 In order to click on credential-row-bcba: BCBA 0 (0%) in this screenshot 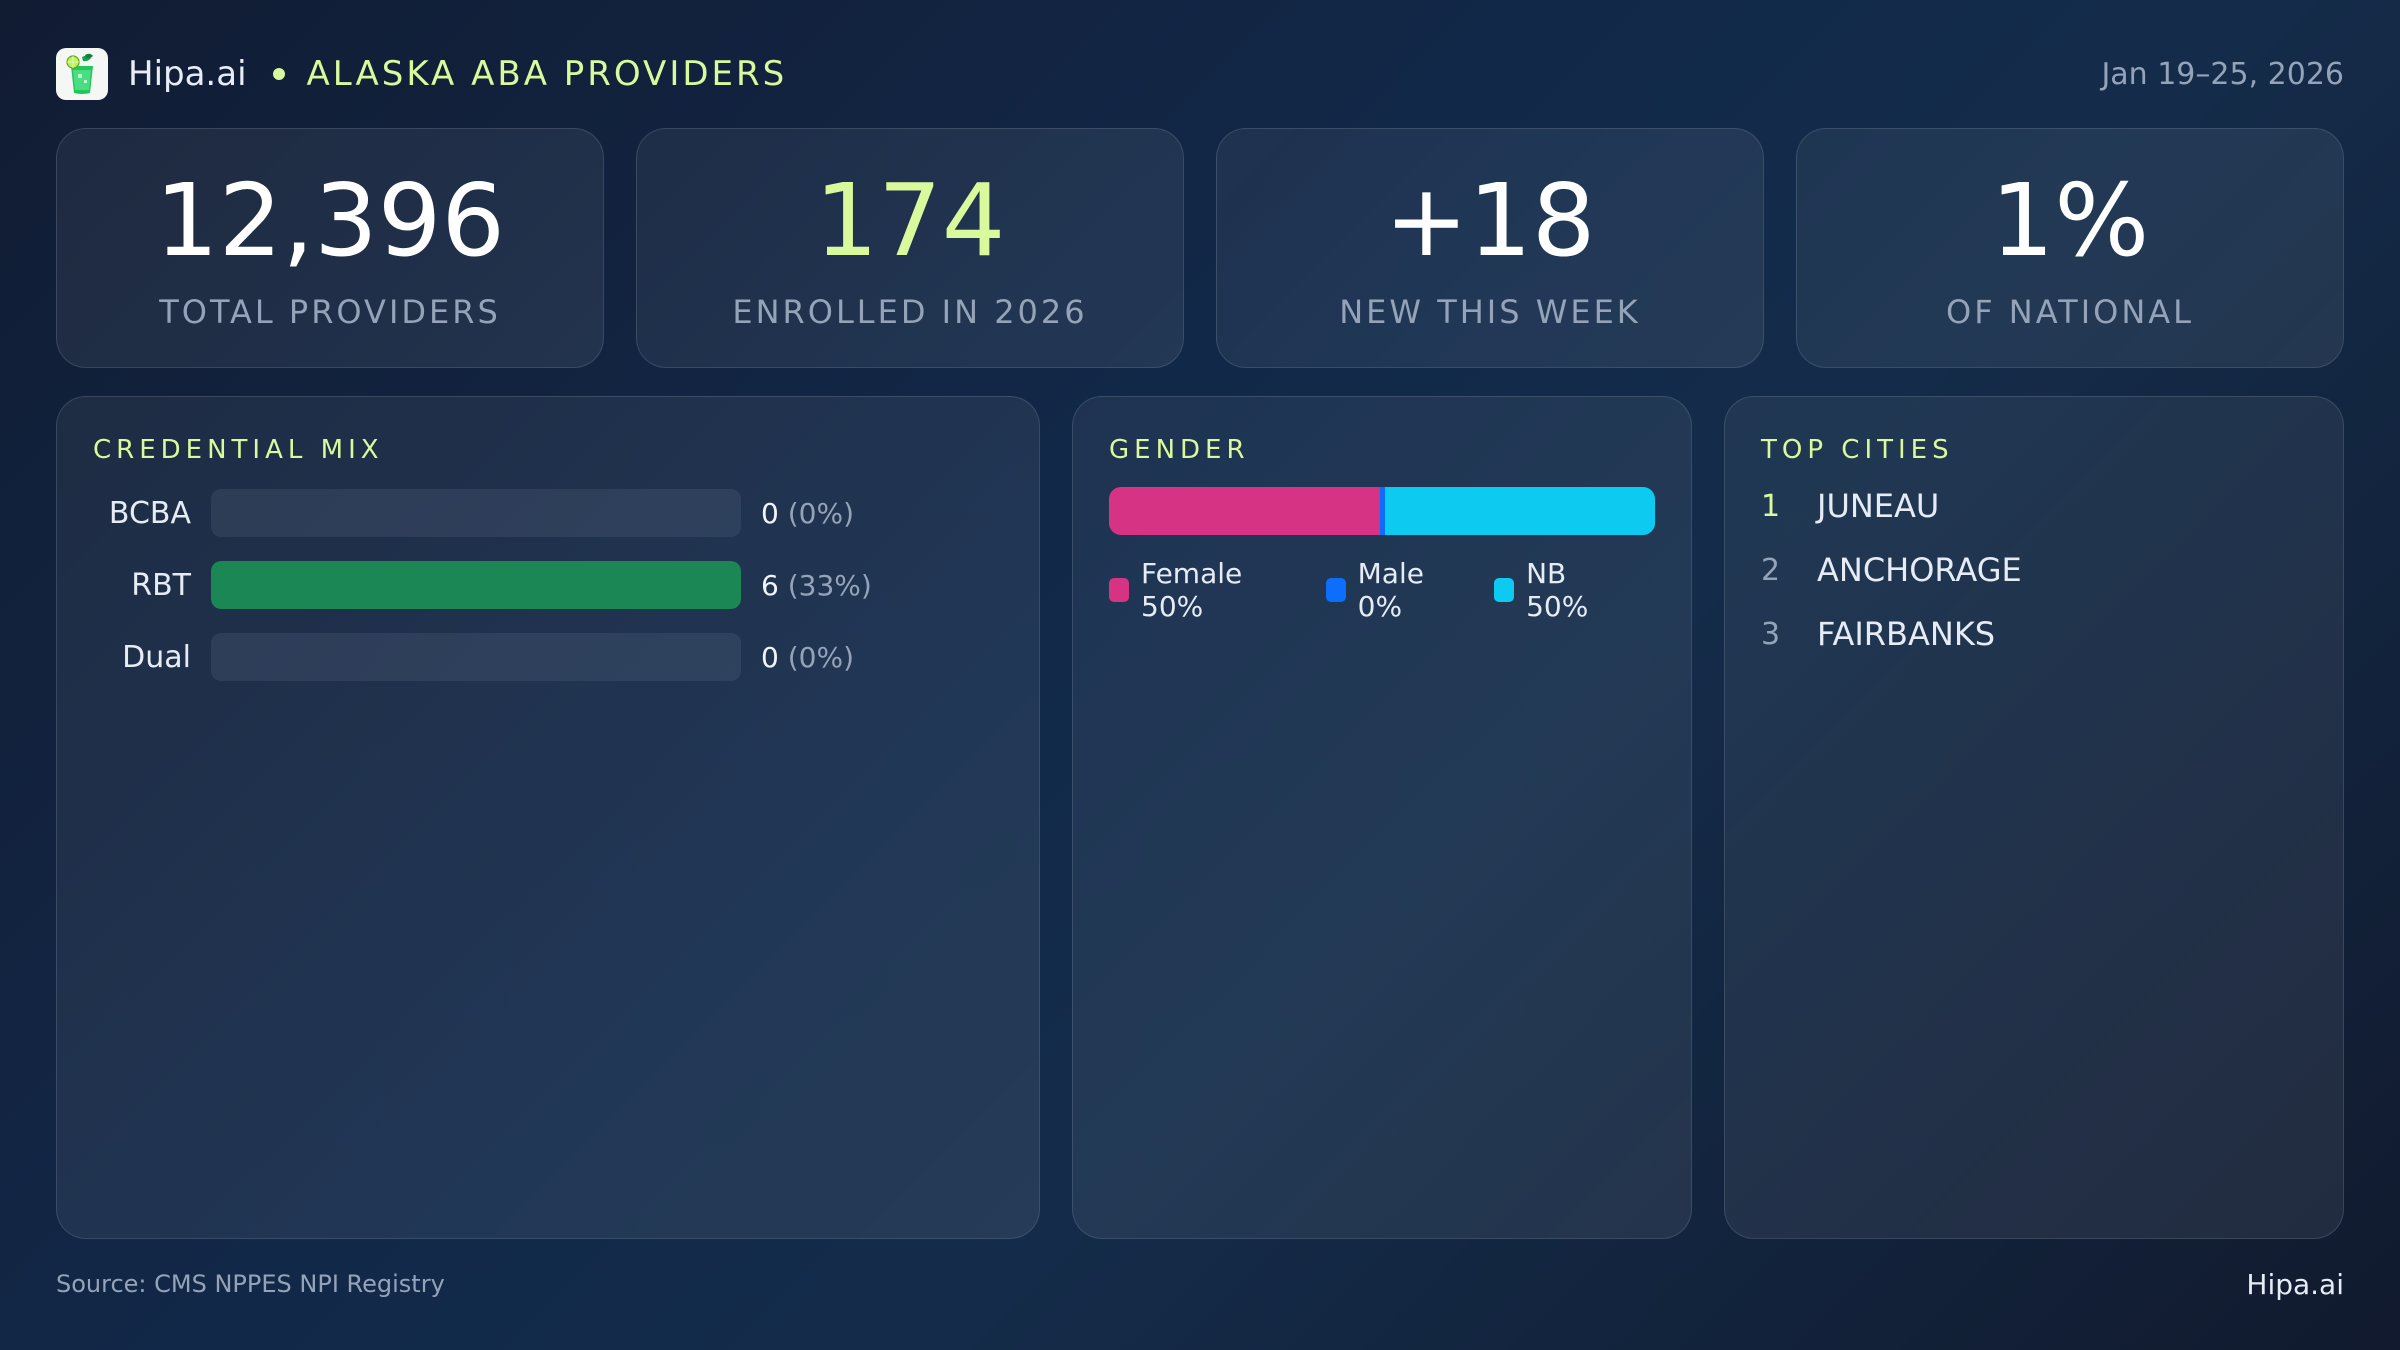, I will do `click(548, 513)`.